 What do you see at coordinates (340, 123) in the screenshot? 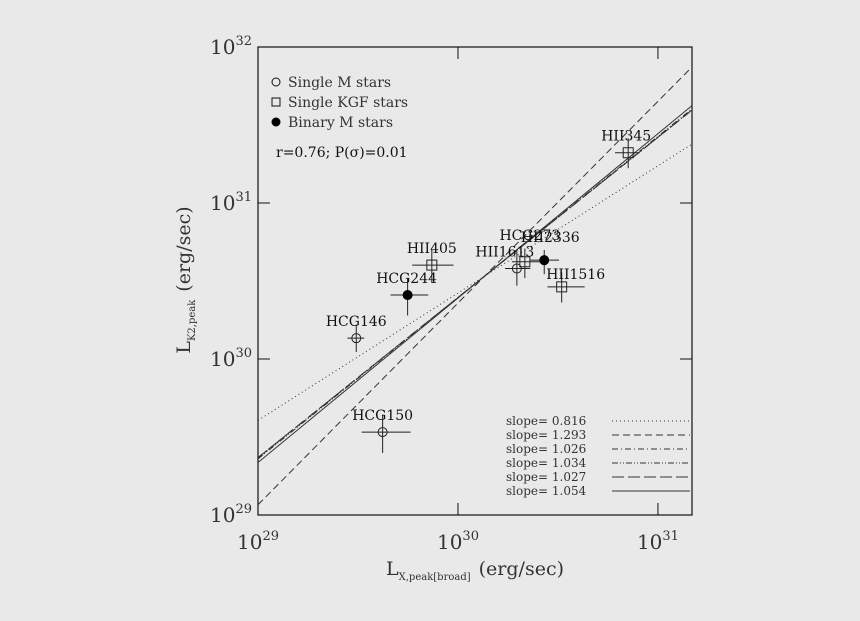
I see `legend-label: Binary M stars` at bounding box center [340, 123].